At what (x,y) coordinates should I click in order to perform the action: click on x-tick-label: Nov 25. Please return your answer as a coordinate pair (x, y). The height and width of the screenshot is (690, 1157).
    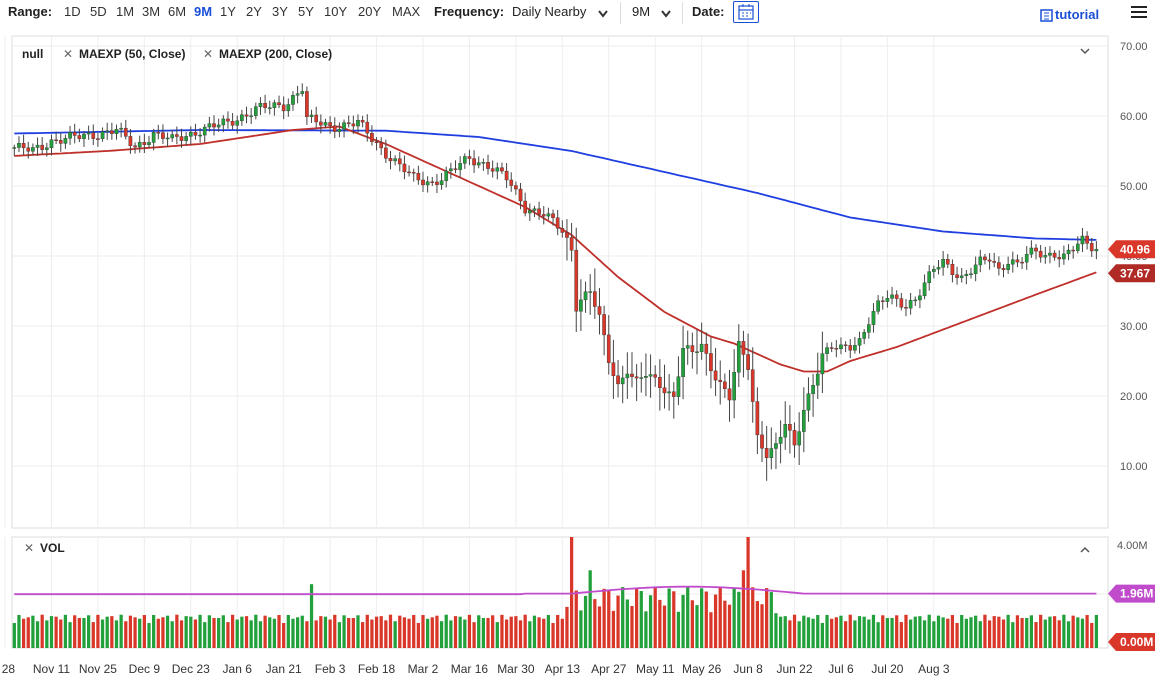
    Looking at the image, I should click on (98, 669).